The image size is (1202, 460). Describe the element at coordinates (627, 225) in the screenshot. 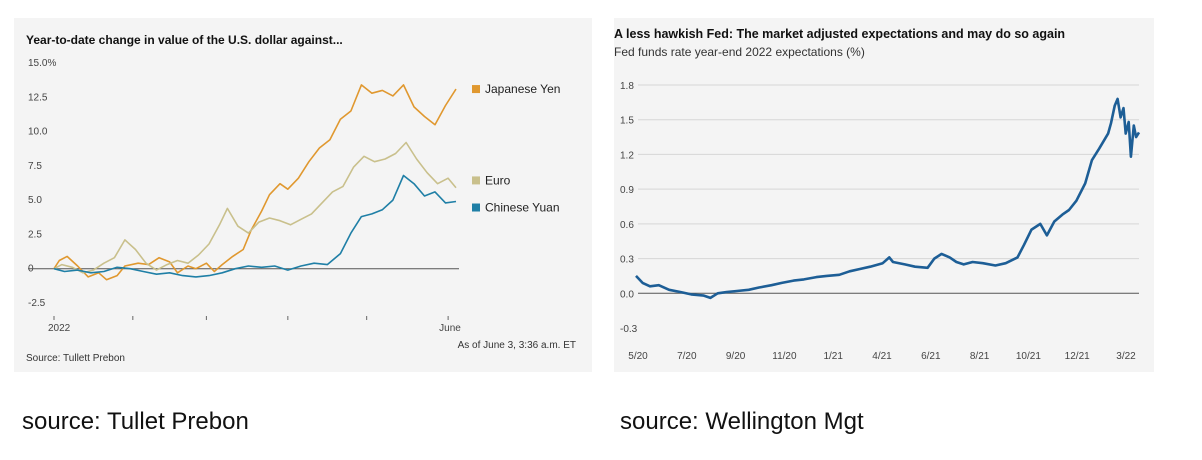

I see `right-ytick-label: 0.6` at that location.